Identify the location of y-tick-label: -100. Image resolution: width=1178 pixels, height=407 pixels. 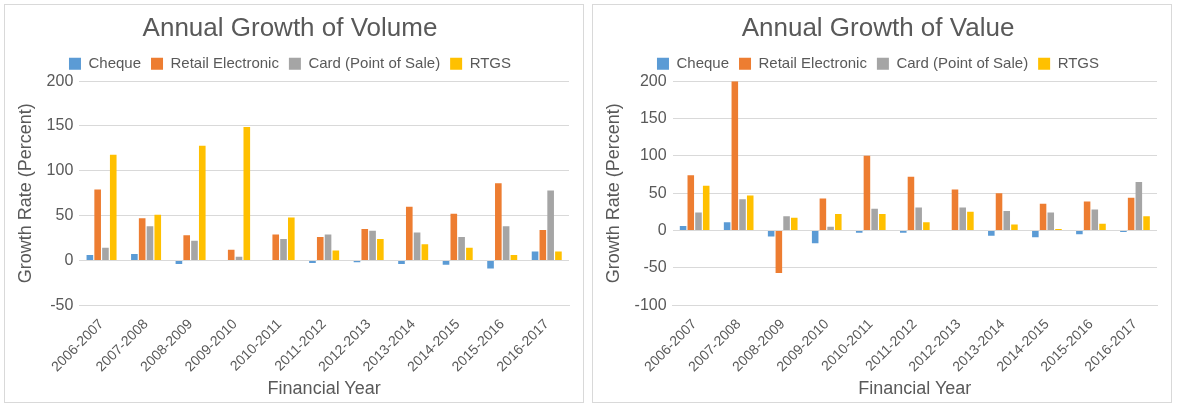
(650, 304).